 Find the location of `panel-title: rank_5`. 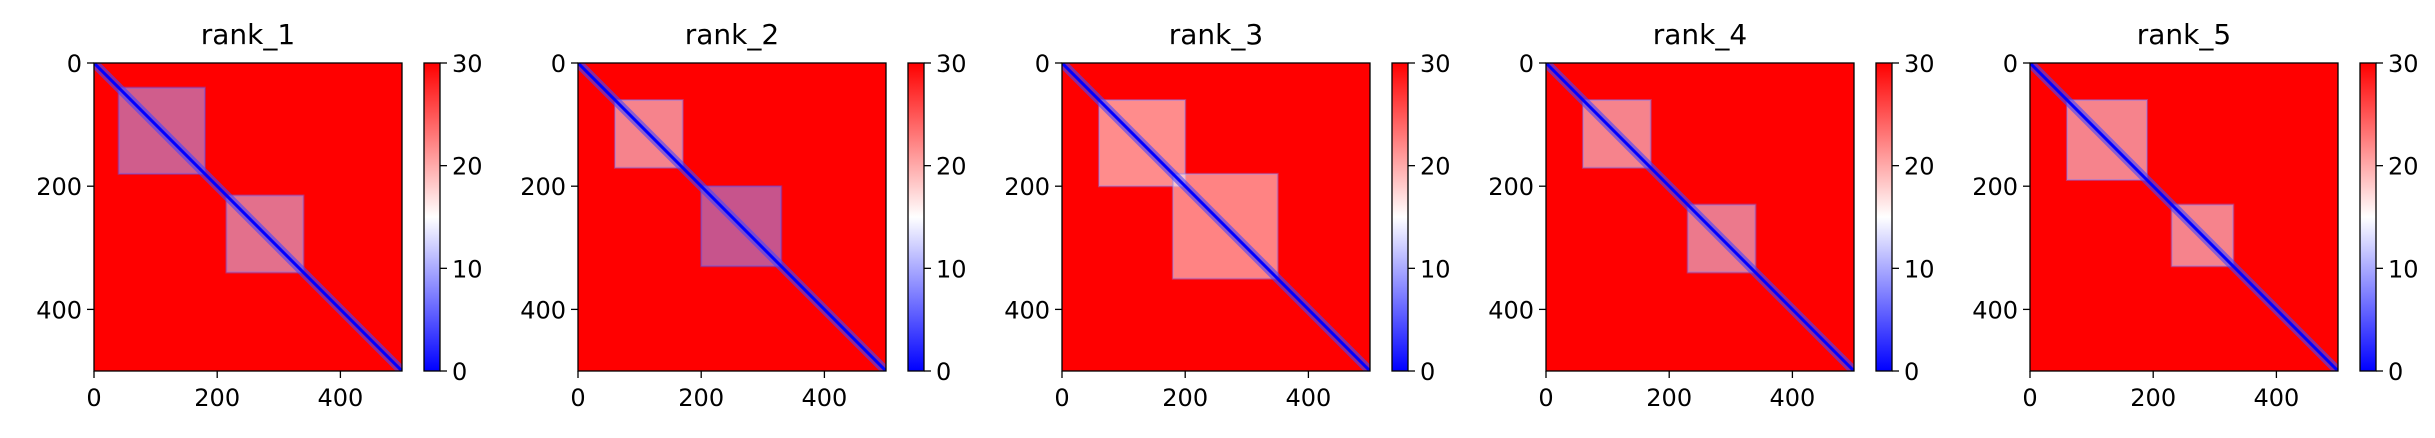

panel-title: rank_5 is located at coordinates (2184, 34).